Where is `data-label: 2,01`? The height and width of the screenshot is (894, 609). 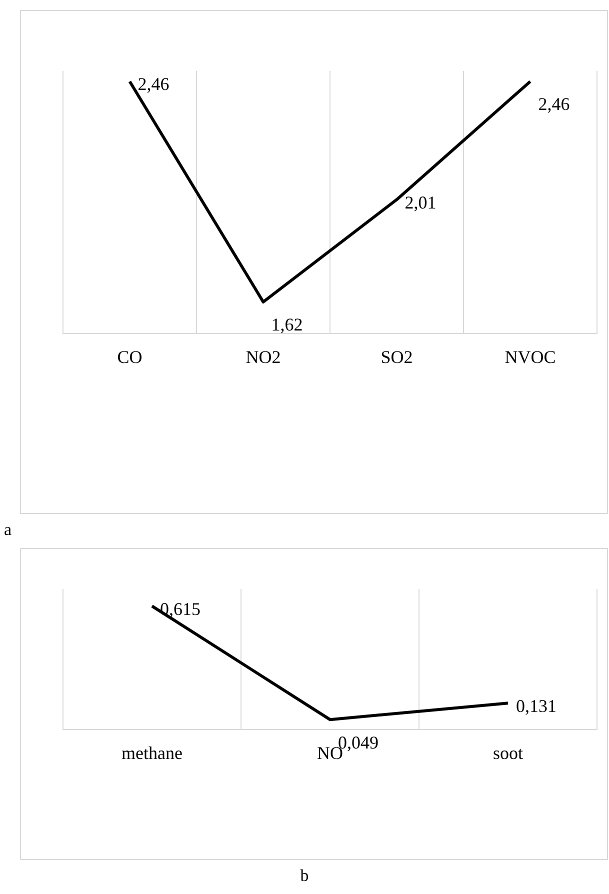 data-label: 2,01 is located at coordinates (420, 202).